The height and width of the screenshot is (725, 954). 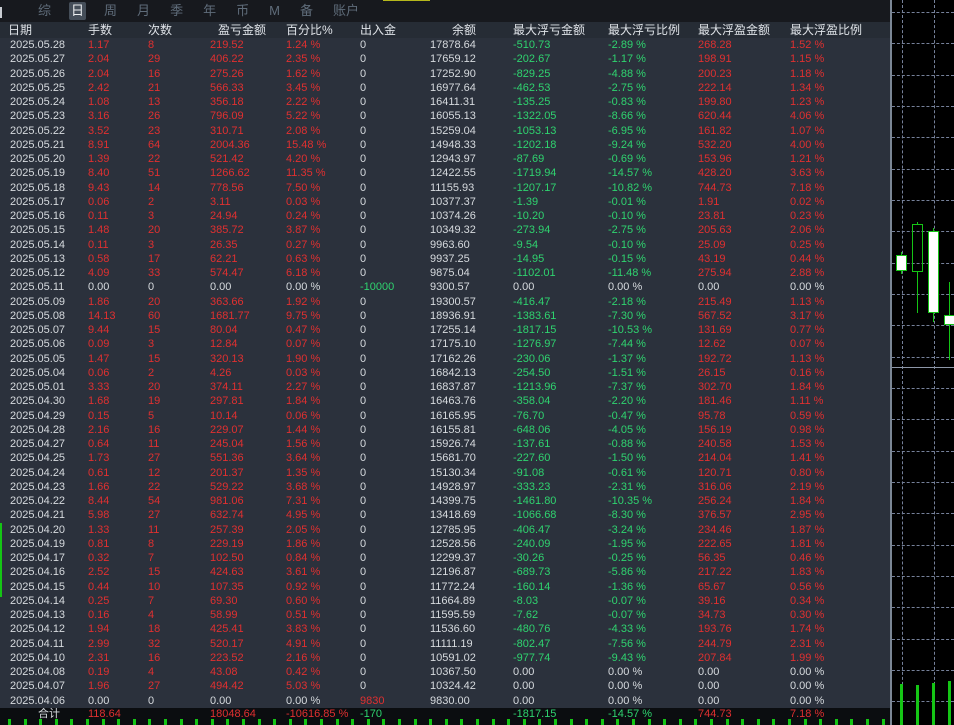 I want to click on menu-item-day: 日, so click(x=78, y=11).